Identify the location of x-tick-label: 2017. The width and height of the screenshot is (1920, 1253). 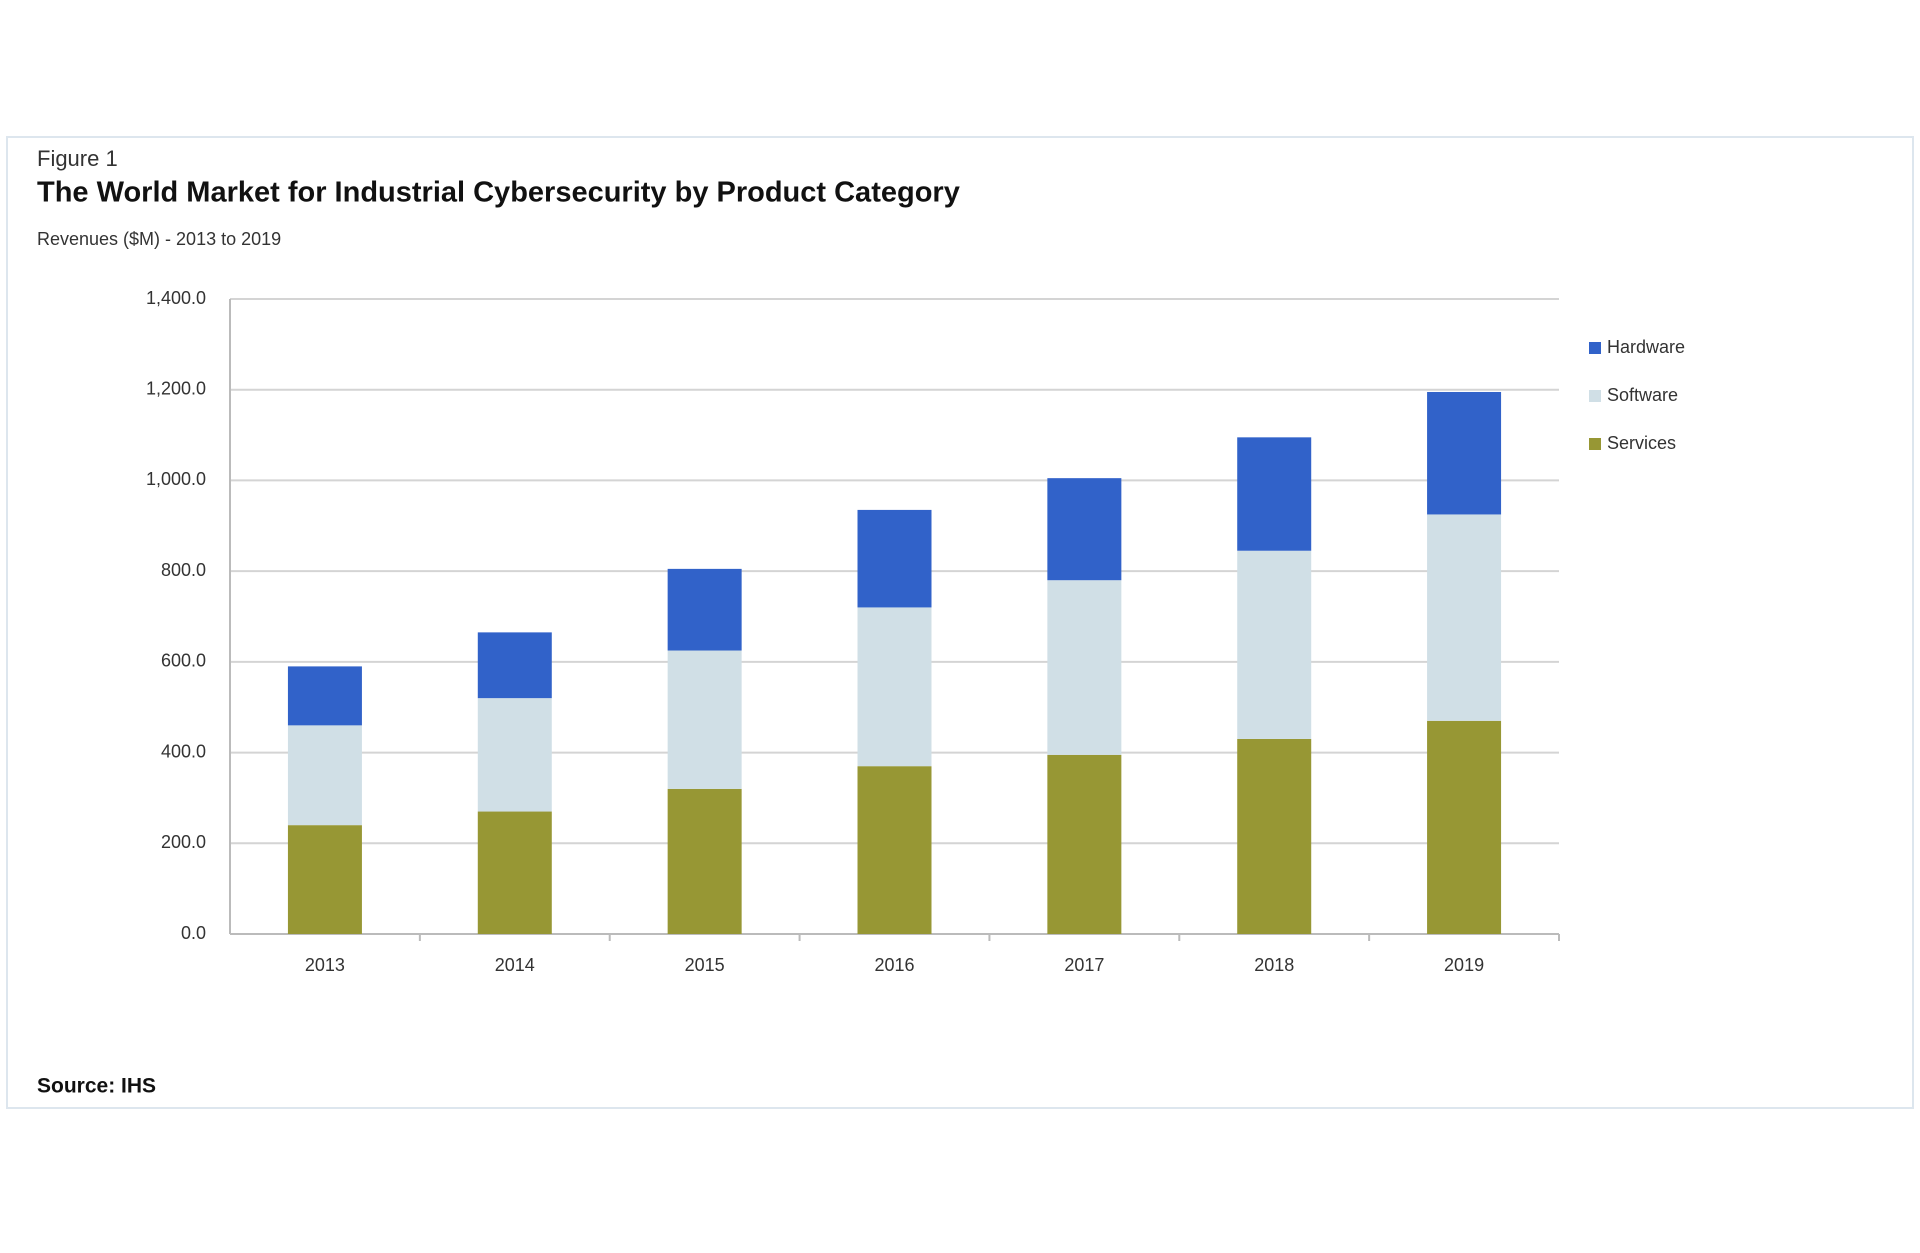
(1084, 965).